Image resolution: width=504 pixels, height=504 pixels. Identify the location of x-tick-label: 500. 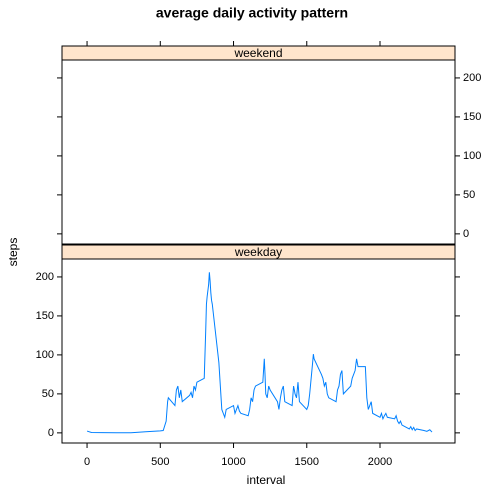
(160, 462).